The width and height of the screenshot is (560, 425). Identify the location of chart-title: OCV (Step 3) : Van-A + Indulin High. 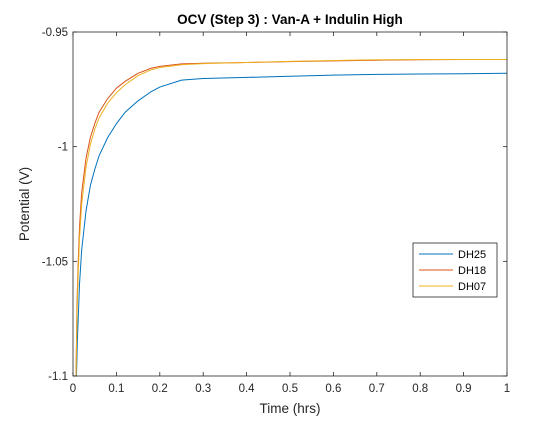
(290, 19).